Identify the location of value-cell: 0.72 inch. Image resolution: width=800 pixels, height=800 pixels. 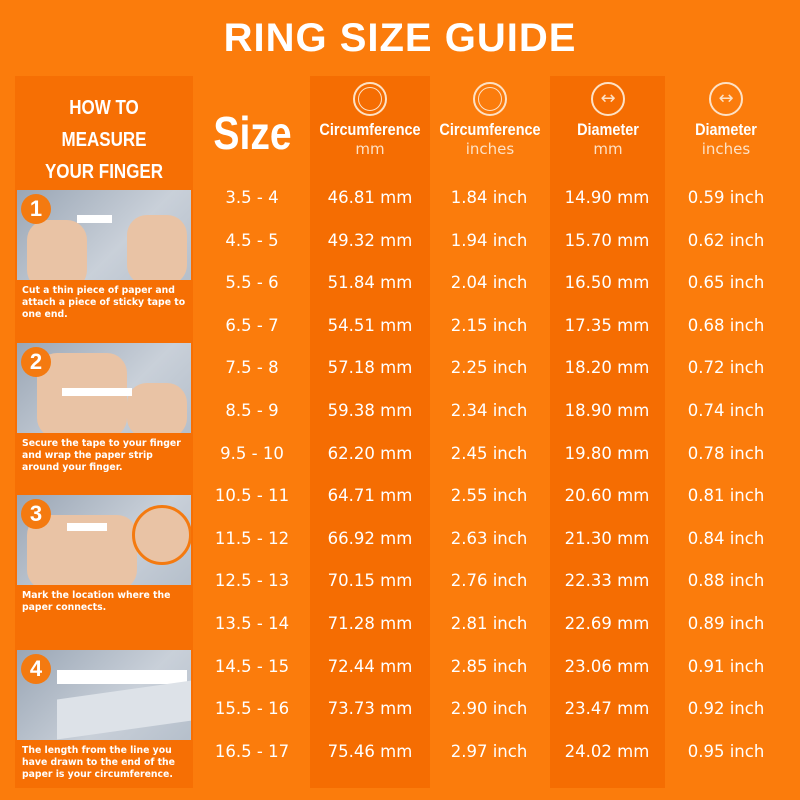
(726, 368).